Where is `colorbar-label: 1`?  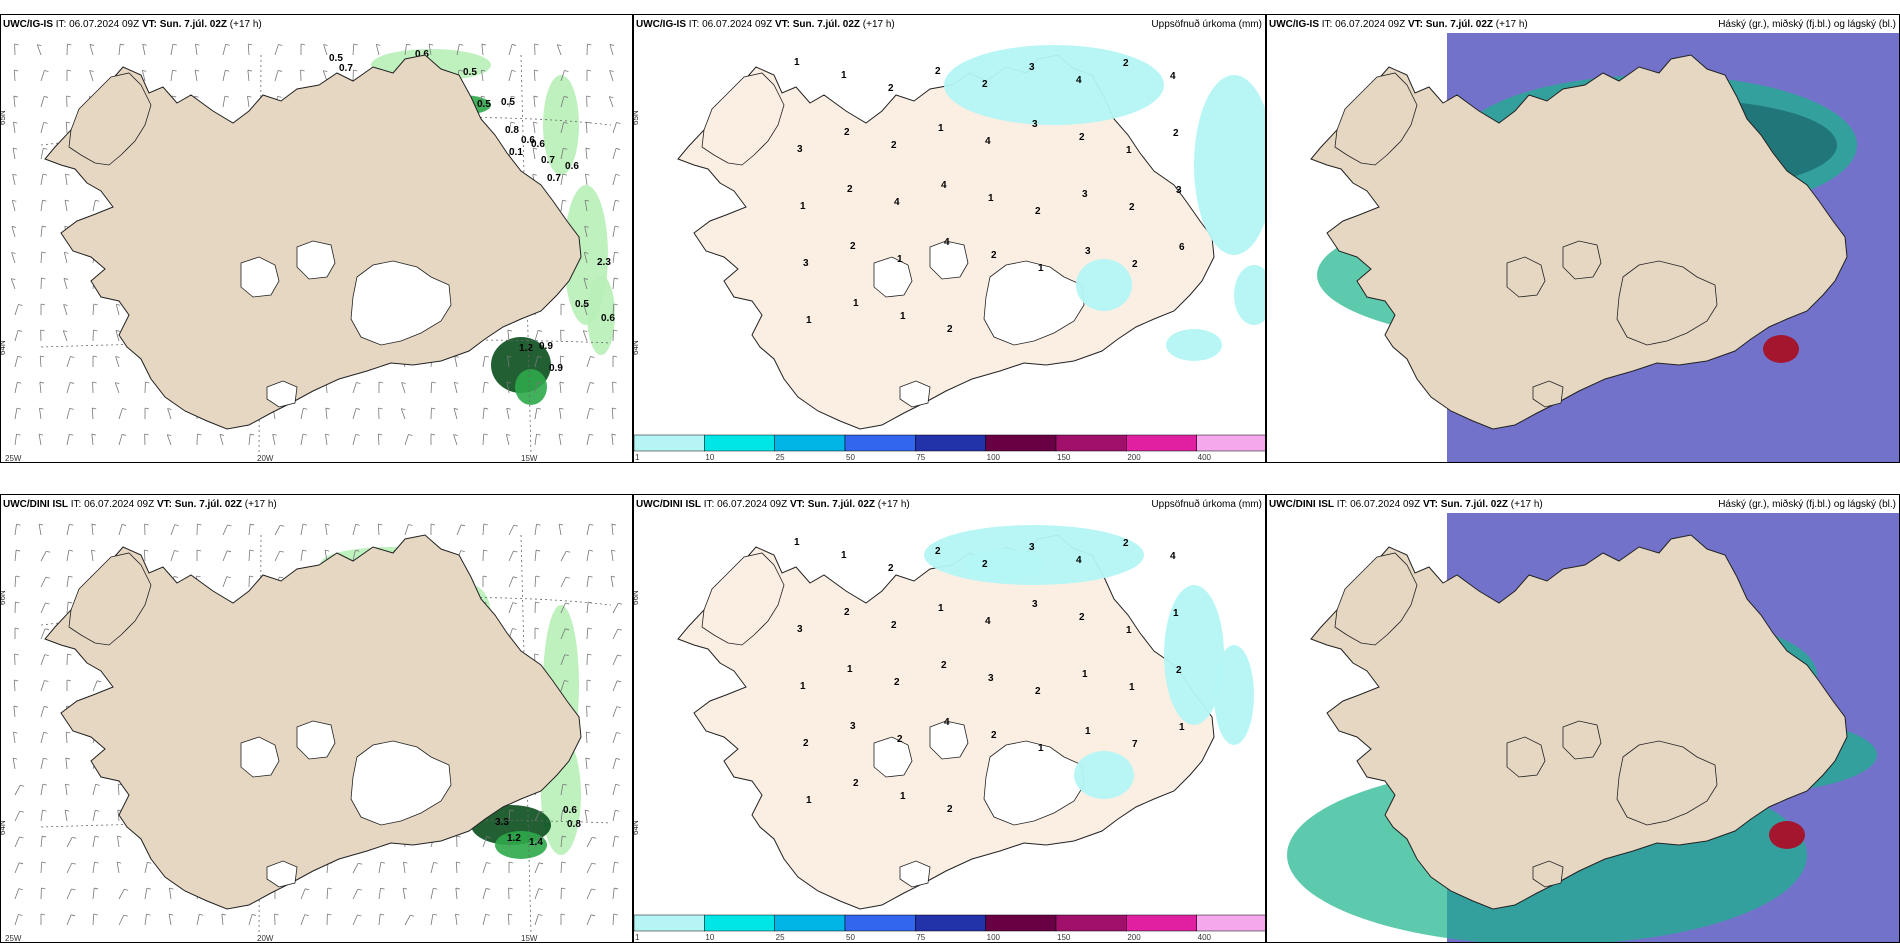 colorbar-label: 1 is located at coordinates (637, 937).